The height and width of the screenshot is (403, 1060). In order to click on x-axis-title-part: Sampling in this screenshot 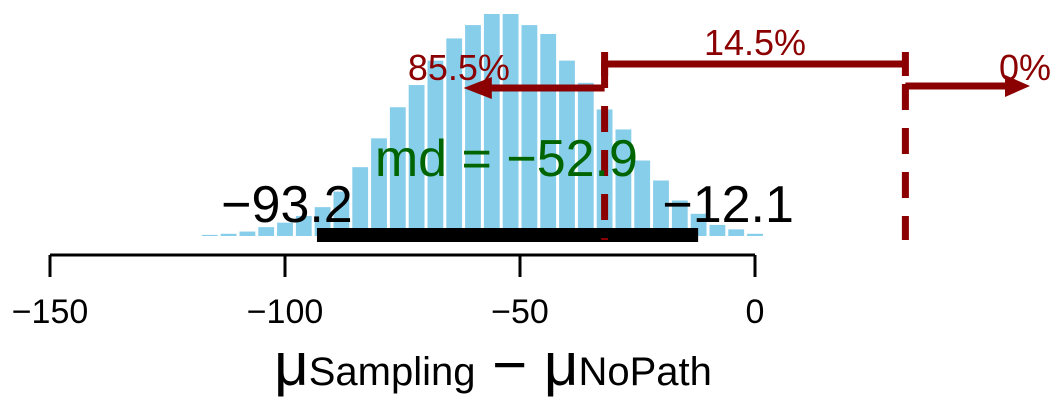, I will do `click(392, 372)`.